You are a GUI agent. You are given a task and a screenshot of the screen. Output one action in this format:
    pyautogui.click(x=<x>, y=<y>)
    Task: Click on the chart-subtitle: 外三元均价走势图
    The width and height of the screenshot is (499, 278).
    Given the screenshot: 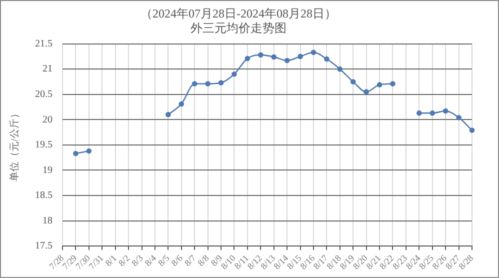 What is the action you would take?
    pyautogui.click(x=238, y=27)
    